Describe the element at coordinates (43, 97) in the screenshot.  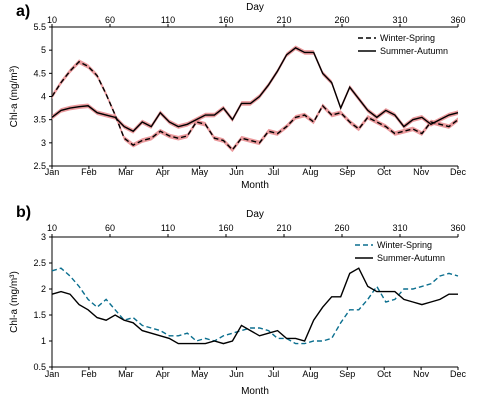
I see `y-tick-label: 4` at that location.